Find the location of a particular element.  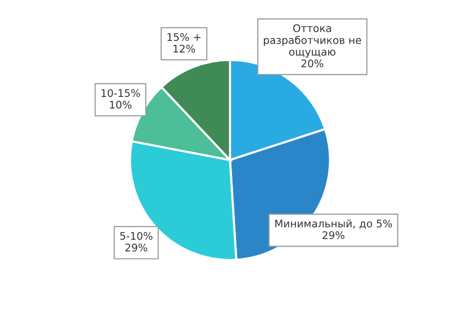

slice-label: Оттока разработчиков не ощущаю is located at coordinates (313, 41).